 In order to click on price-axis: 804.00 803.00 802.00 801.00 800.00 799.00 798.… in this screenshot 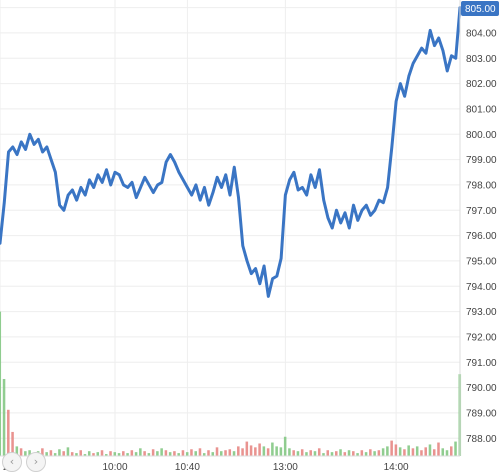, I will do `click(479, 228)`.